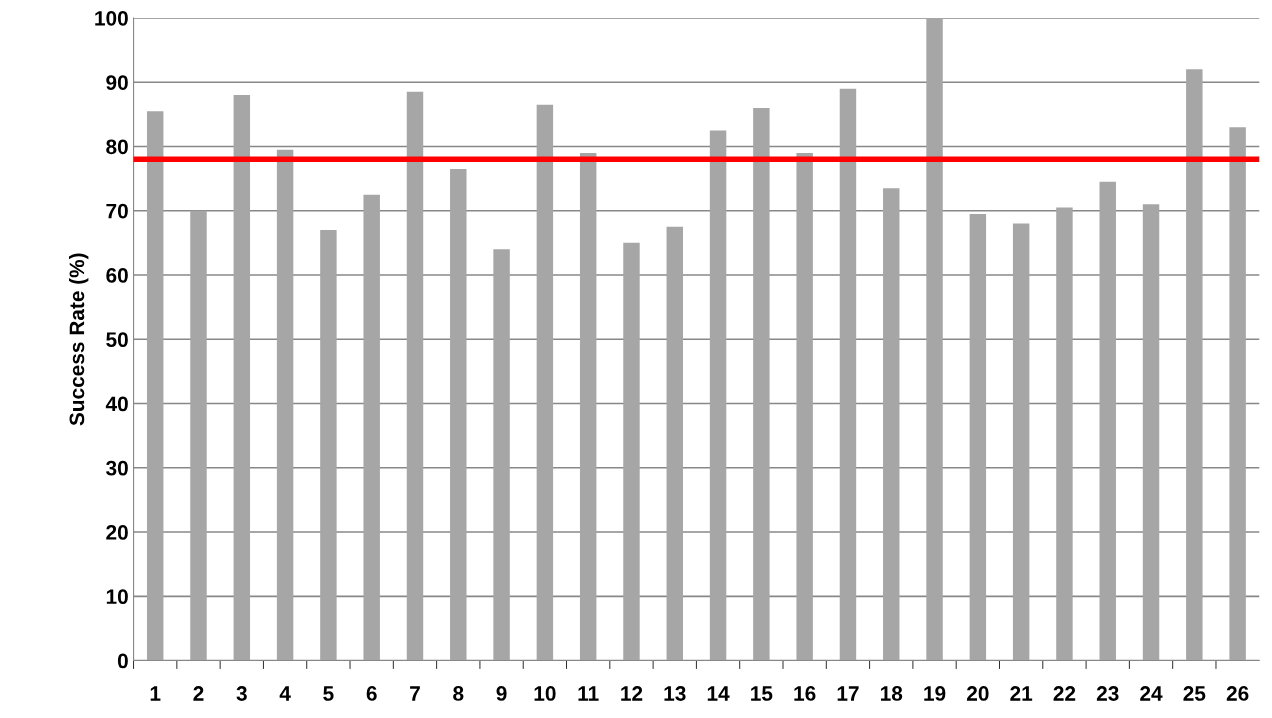 The image size is (1272, 718). Describe the element at coordinates (117, 147) in the screenshot. I see `y-tick-label: 80` at that location.